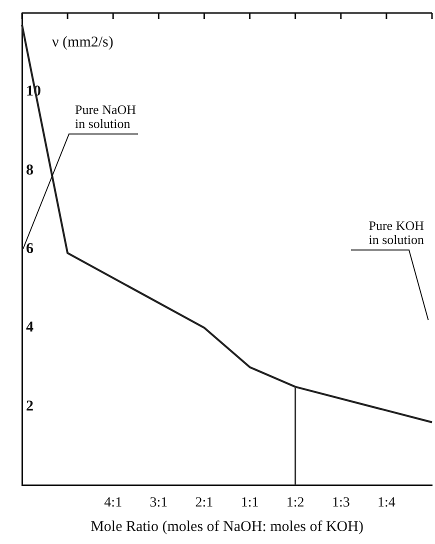 This screenshot has height=544, width=435. What do you see at coordinates (204, 502) in the screenshot?
I see `x-tick-label: 2:1` at bounding box center [204, 502].